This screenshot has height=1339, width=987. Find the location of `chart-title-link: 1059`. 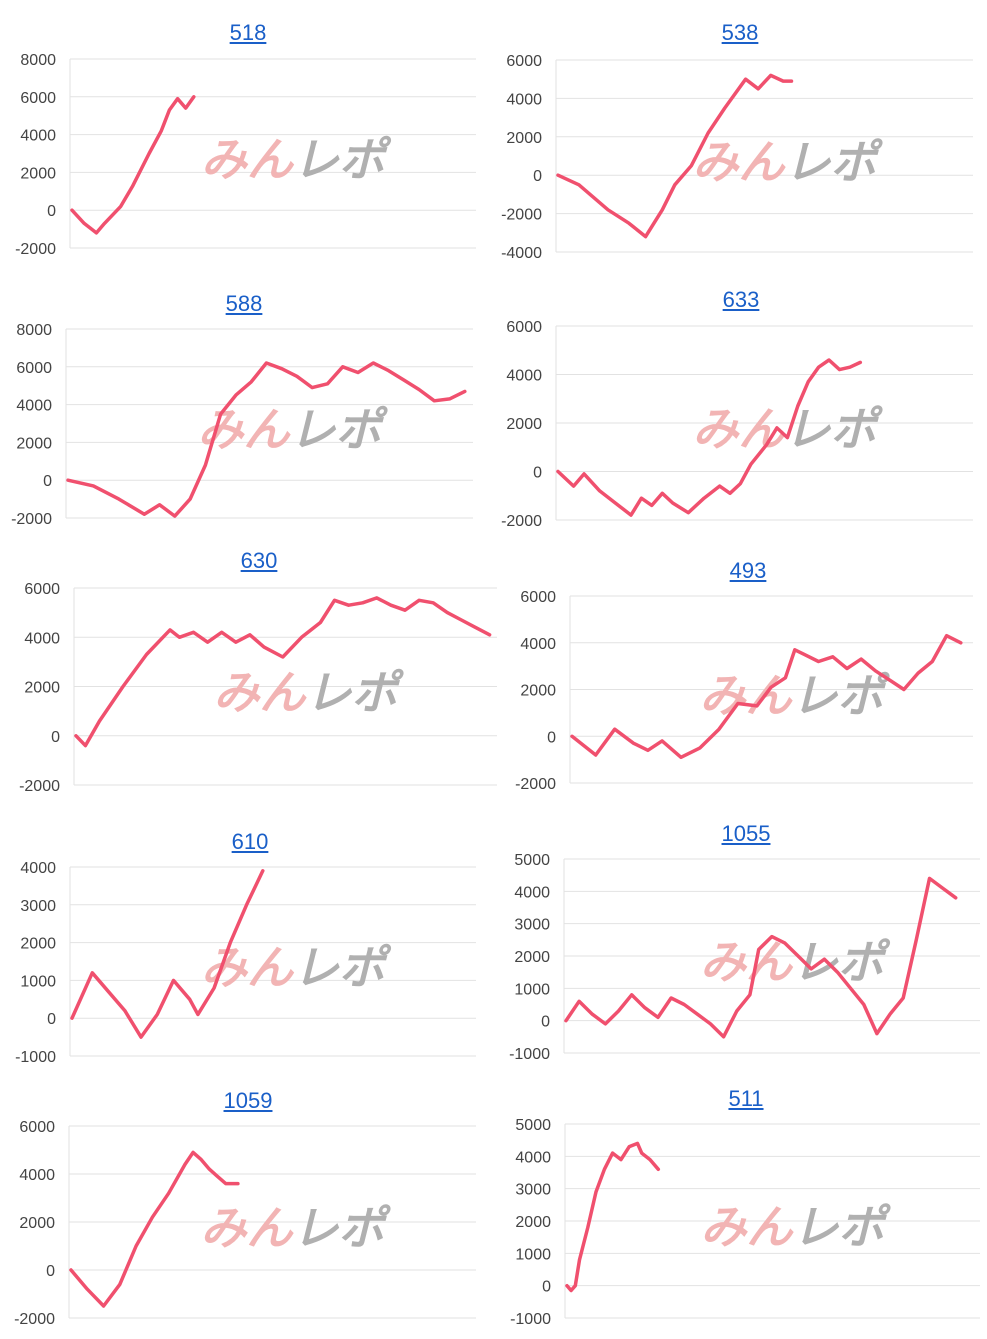

chart-title-link: 1059 is located at coordinates (248, 1100).